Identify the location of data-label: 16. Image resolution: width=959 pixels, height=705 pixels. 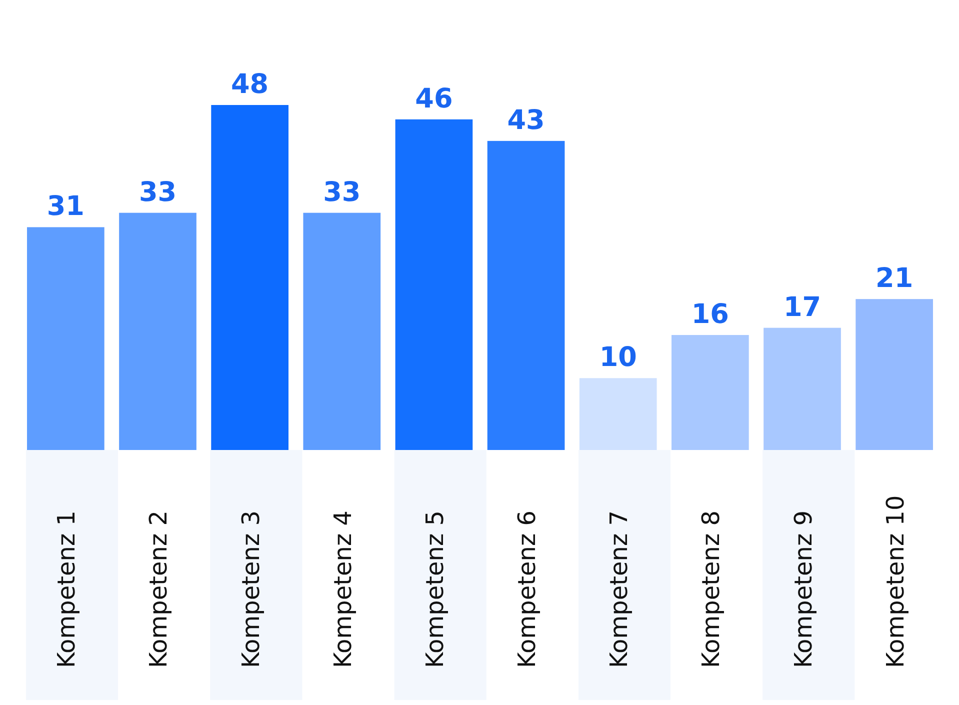
(710, 314).